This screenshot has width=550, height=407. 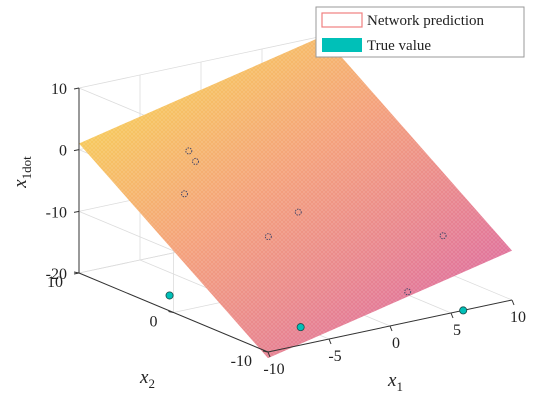 What do you see at coordinates (342, 20) in the screenshot?
I see `legend-swatch-network-prediction` at bounding box center [342, 20].